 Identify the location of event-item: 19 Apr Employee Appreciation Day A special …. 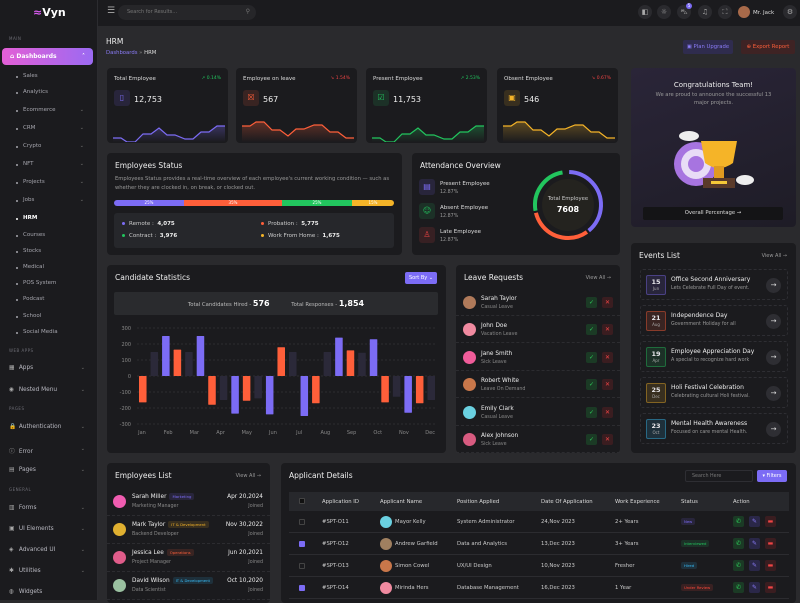
(714, 356).